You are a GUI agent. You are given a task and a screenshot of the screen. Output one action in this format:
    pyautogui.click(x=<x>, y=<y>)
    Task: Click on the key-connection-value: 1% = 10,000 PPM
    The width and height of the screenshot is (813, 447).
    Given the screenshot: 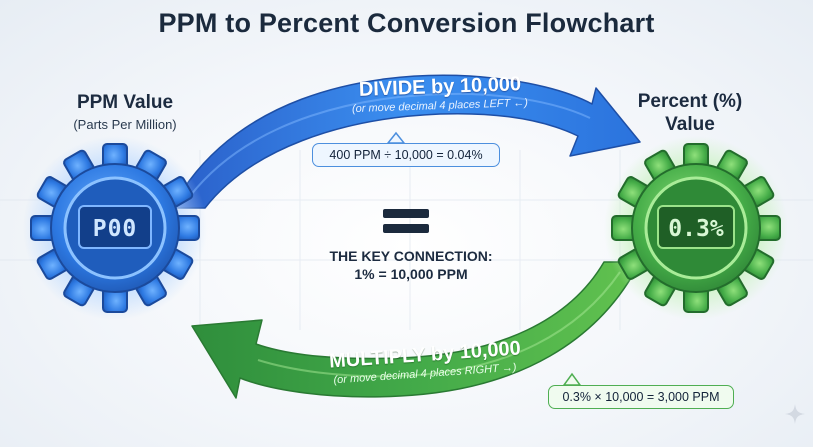 What is the action you would take?
    pyautogui.click(x=411, y=274)
    